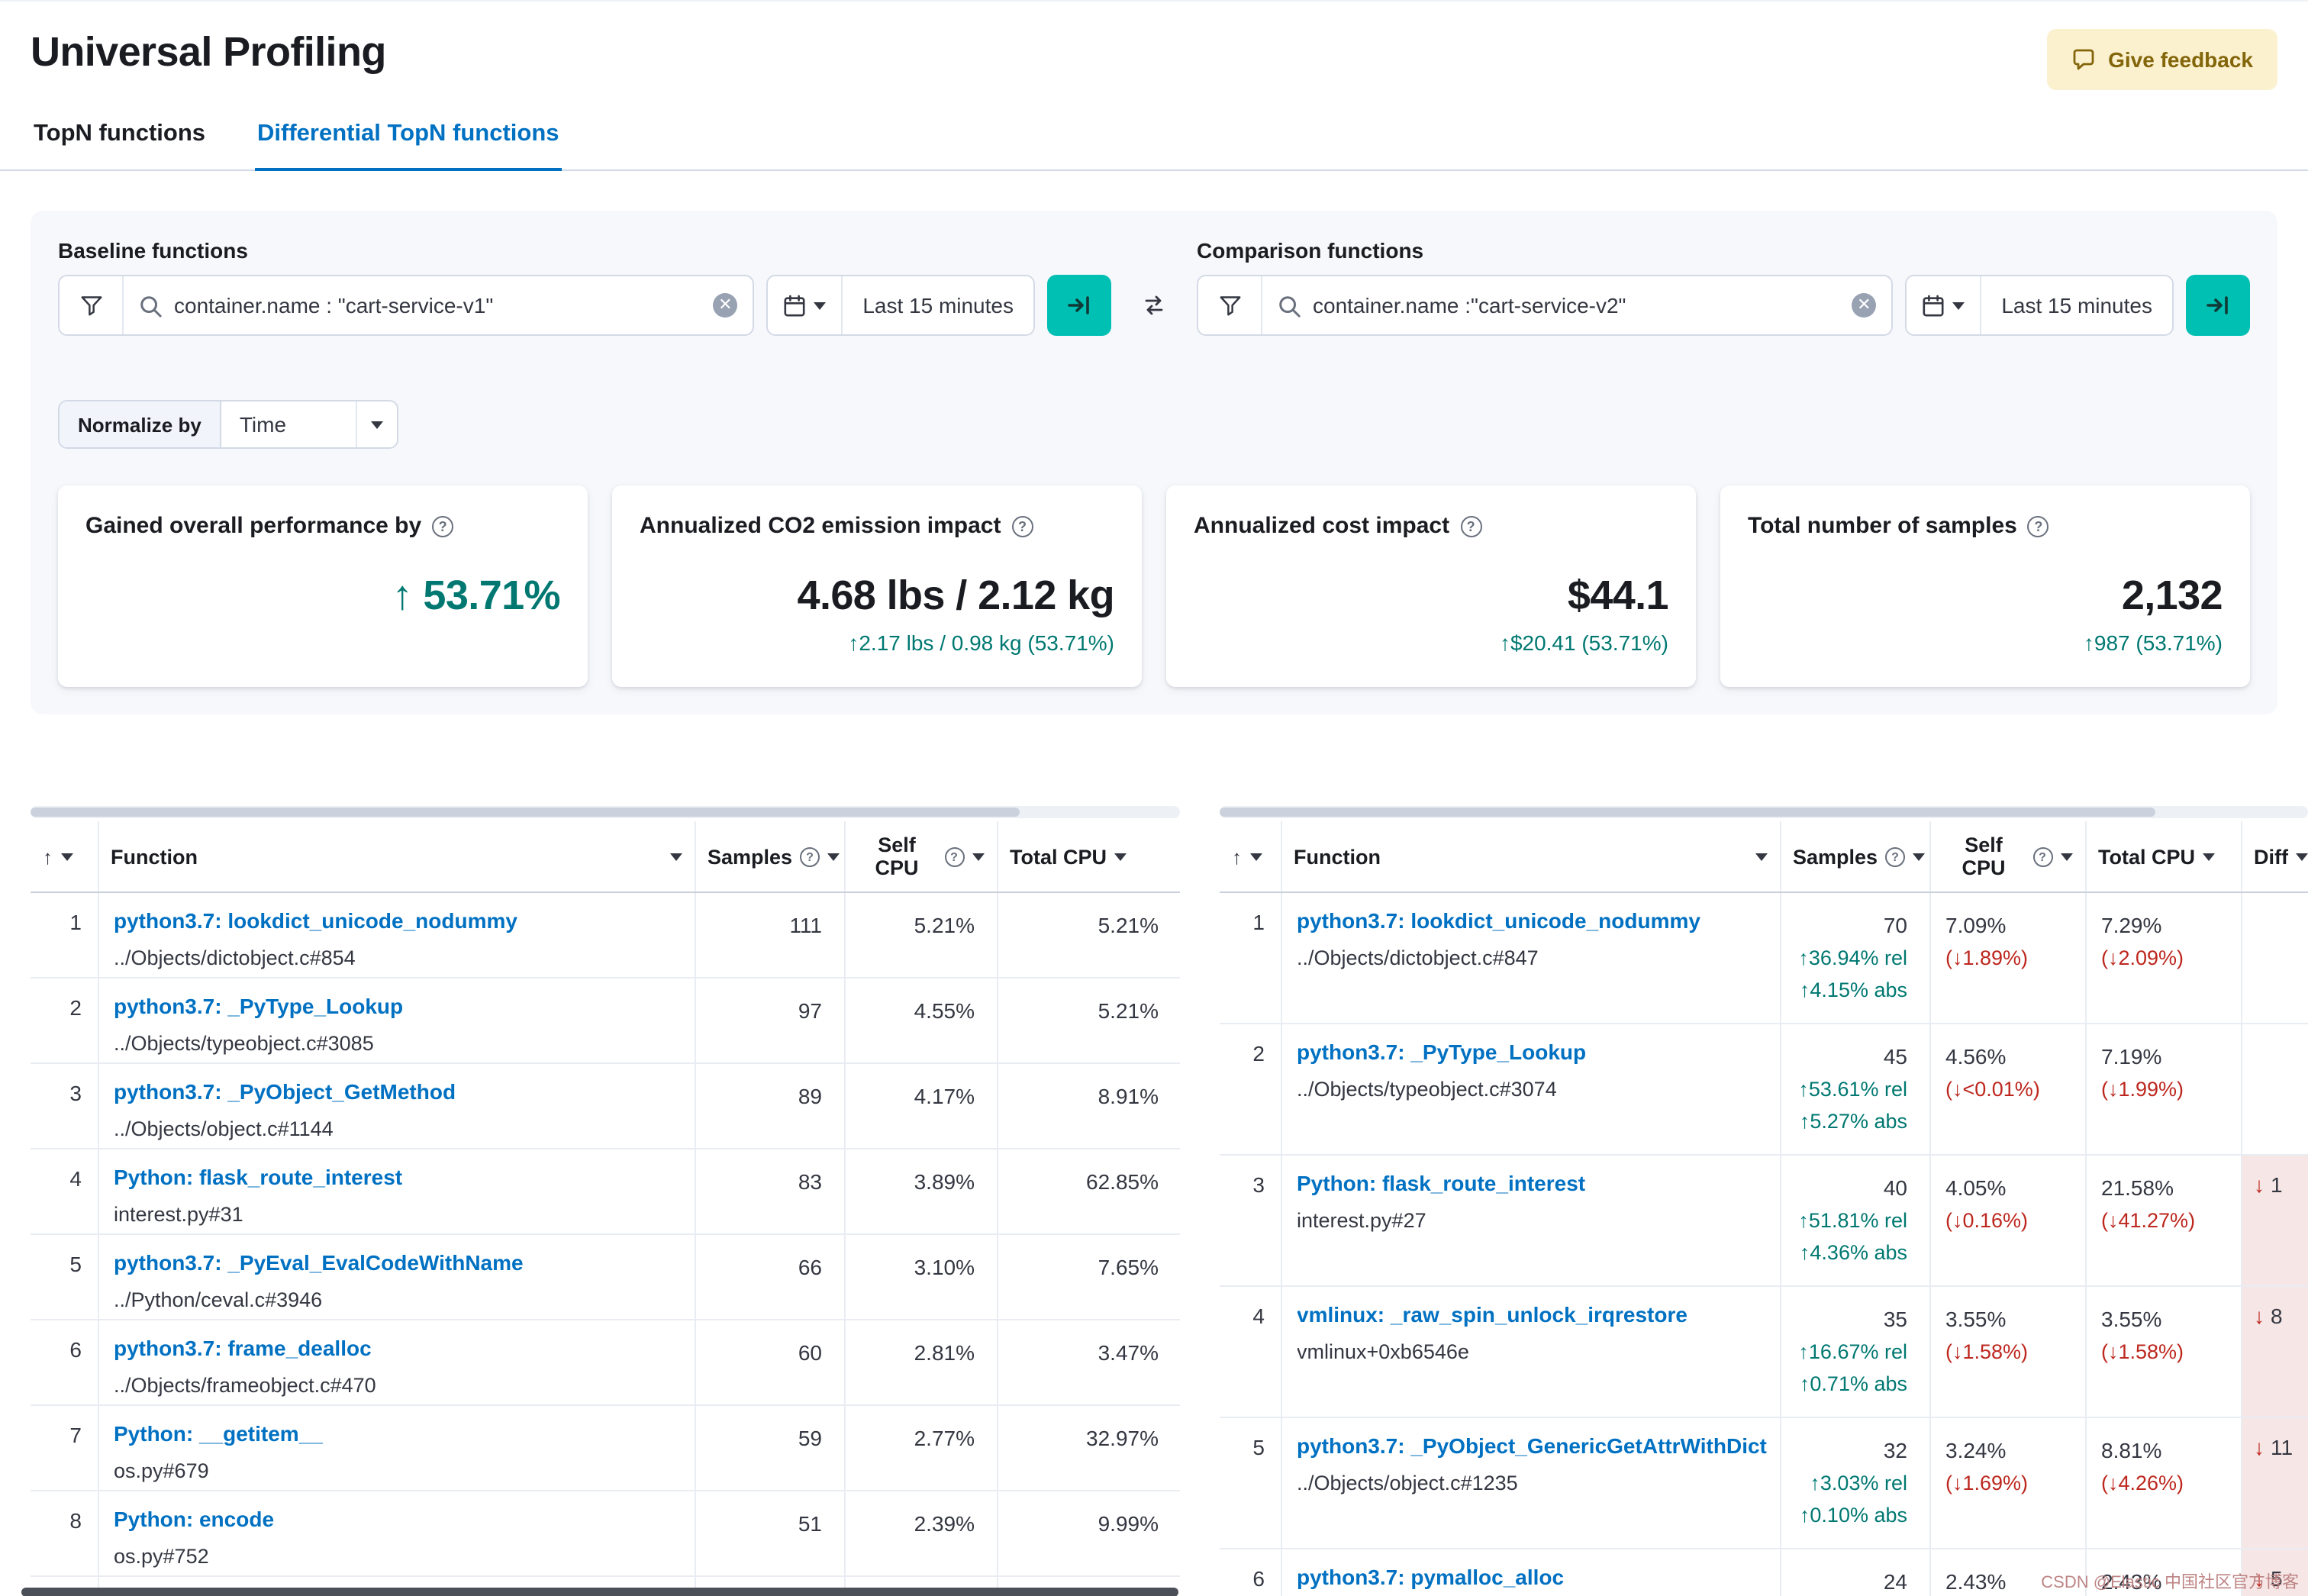  I want to click on function-link: python3.7: frame_dealloc, so click(243, 1348).